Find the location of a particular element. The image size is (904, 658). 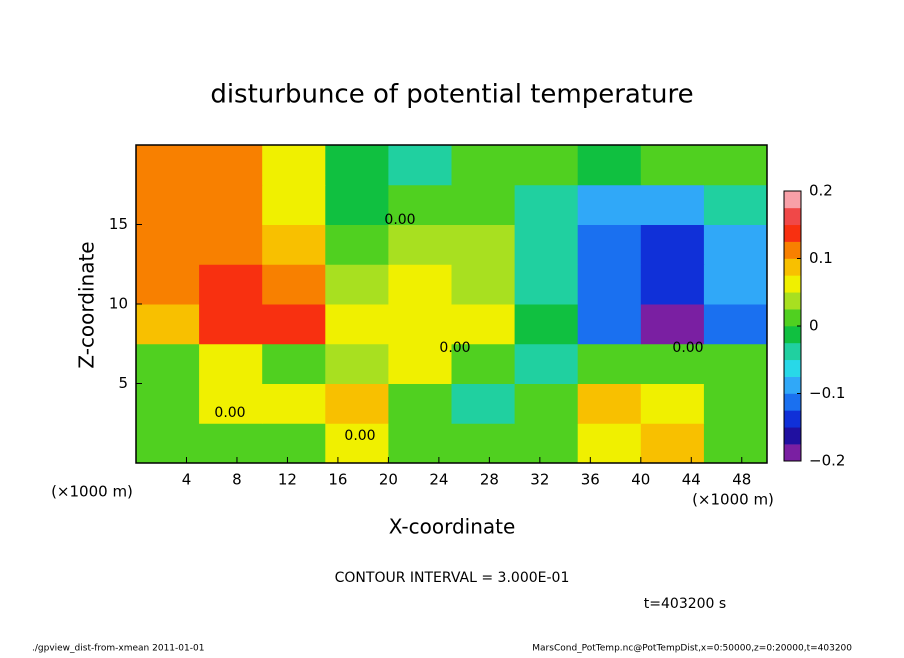

y-tick-label: 10 is located at coordinates (118, 304).